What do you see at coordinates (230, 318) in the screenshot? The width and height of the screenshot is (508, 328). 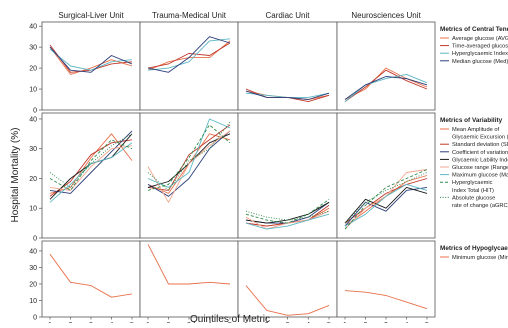 I see `x-axis-label: Quintiles of Metric` at bounding box center [230, 318].